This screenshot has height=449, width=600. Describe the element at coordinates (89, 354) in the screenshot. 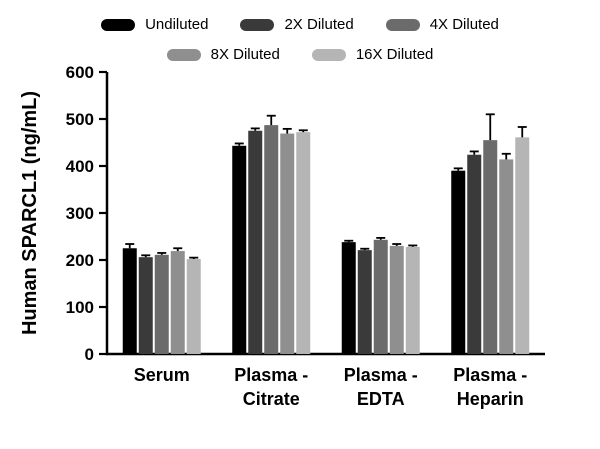

I see `y-tick-label: 0` at that location.